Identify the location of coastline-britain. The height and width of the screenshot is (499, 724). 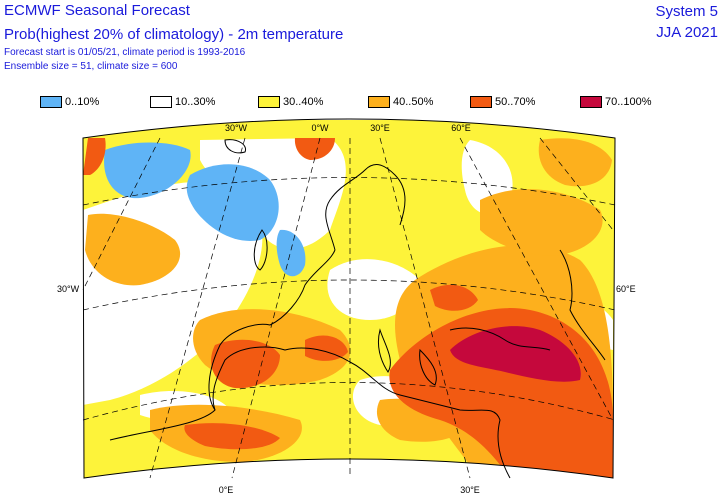
(260, 250).